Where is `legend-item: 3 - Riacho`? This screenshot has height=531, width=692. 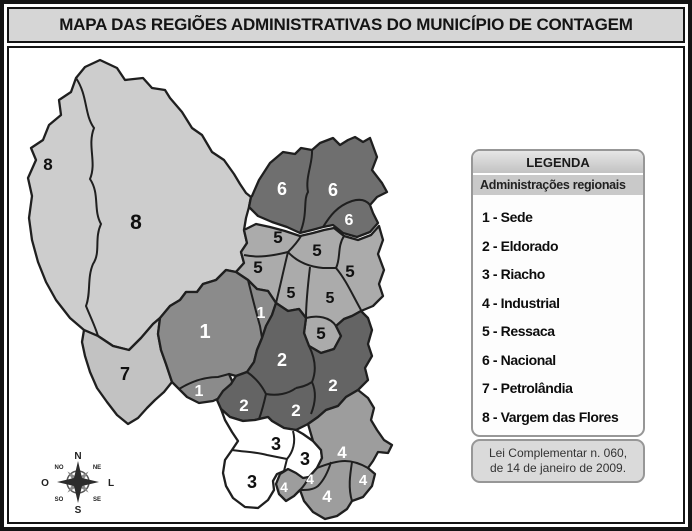
legend-item: 3 - Riacho is located at coordinates (513, 274).